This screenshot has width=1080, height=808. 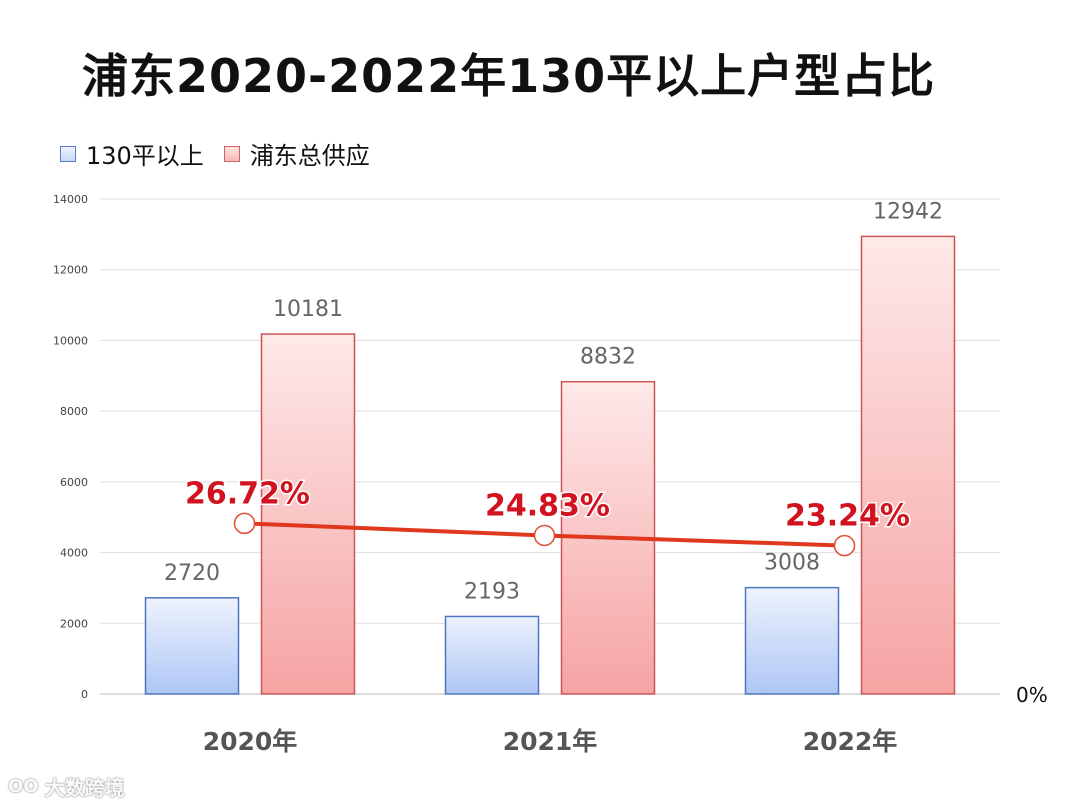 What do you see at coordinates (492, 591) in the screenshot?
I see `bar-value-label: 2193` at bounding box center [492, 591].